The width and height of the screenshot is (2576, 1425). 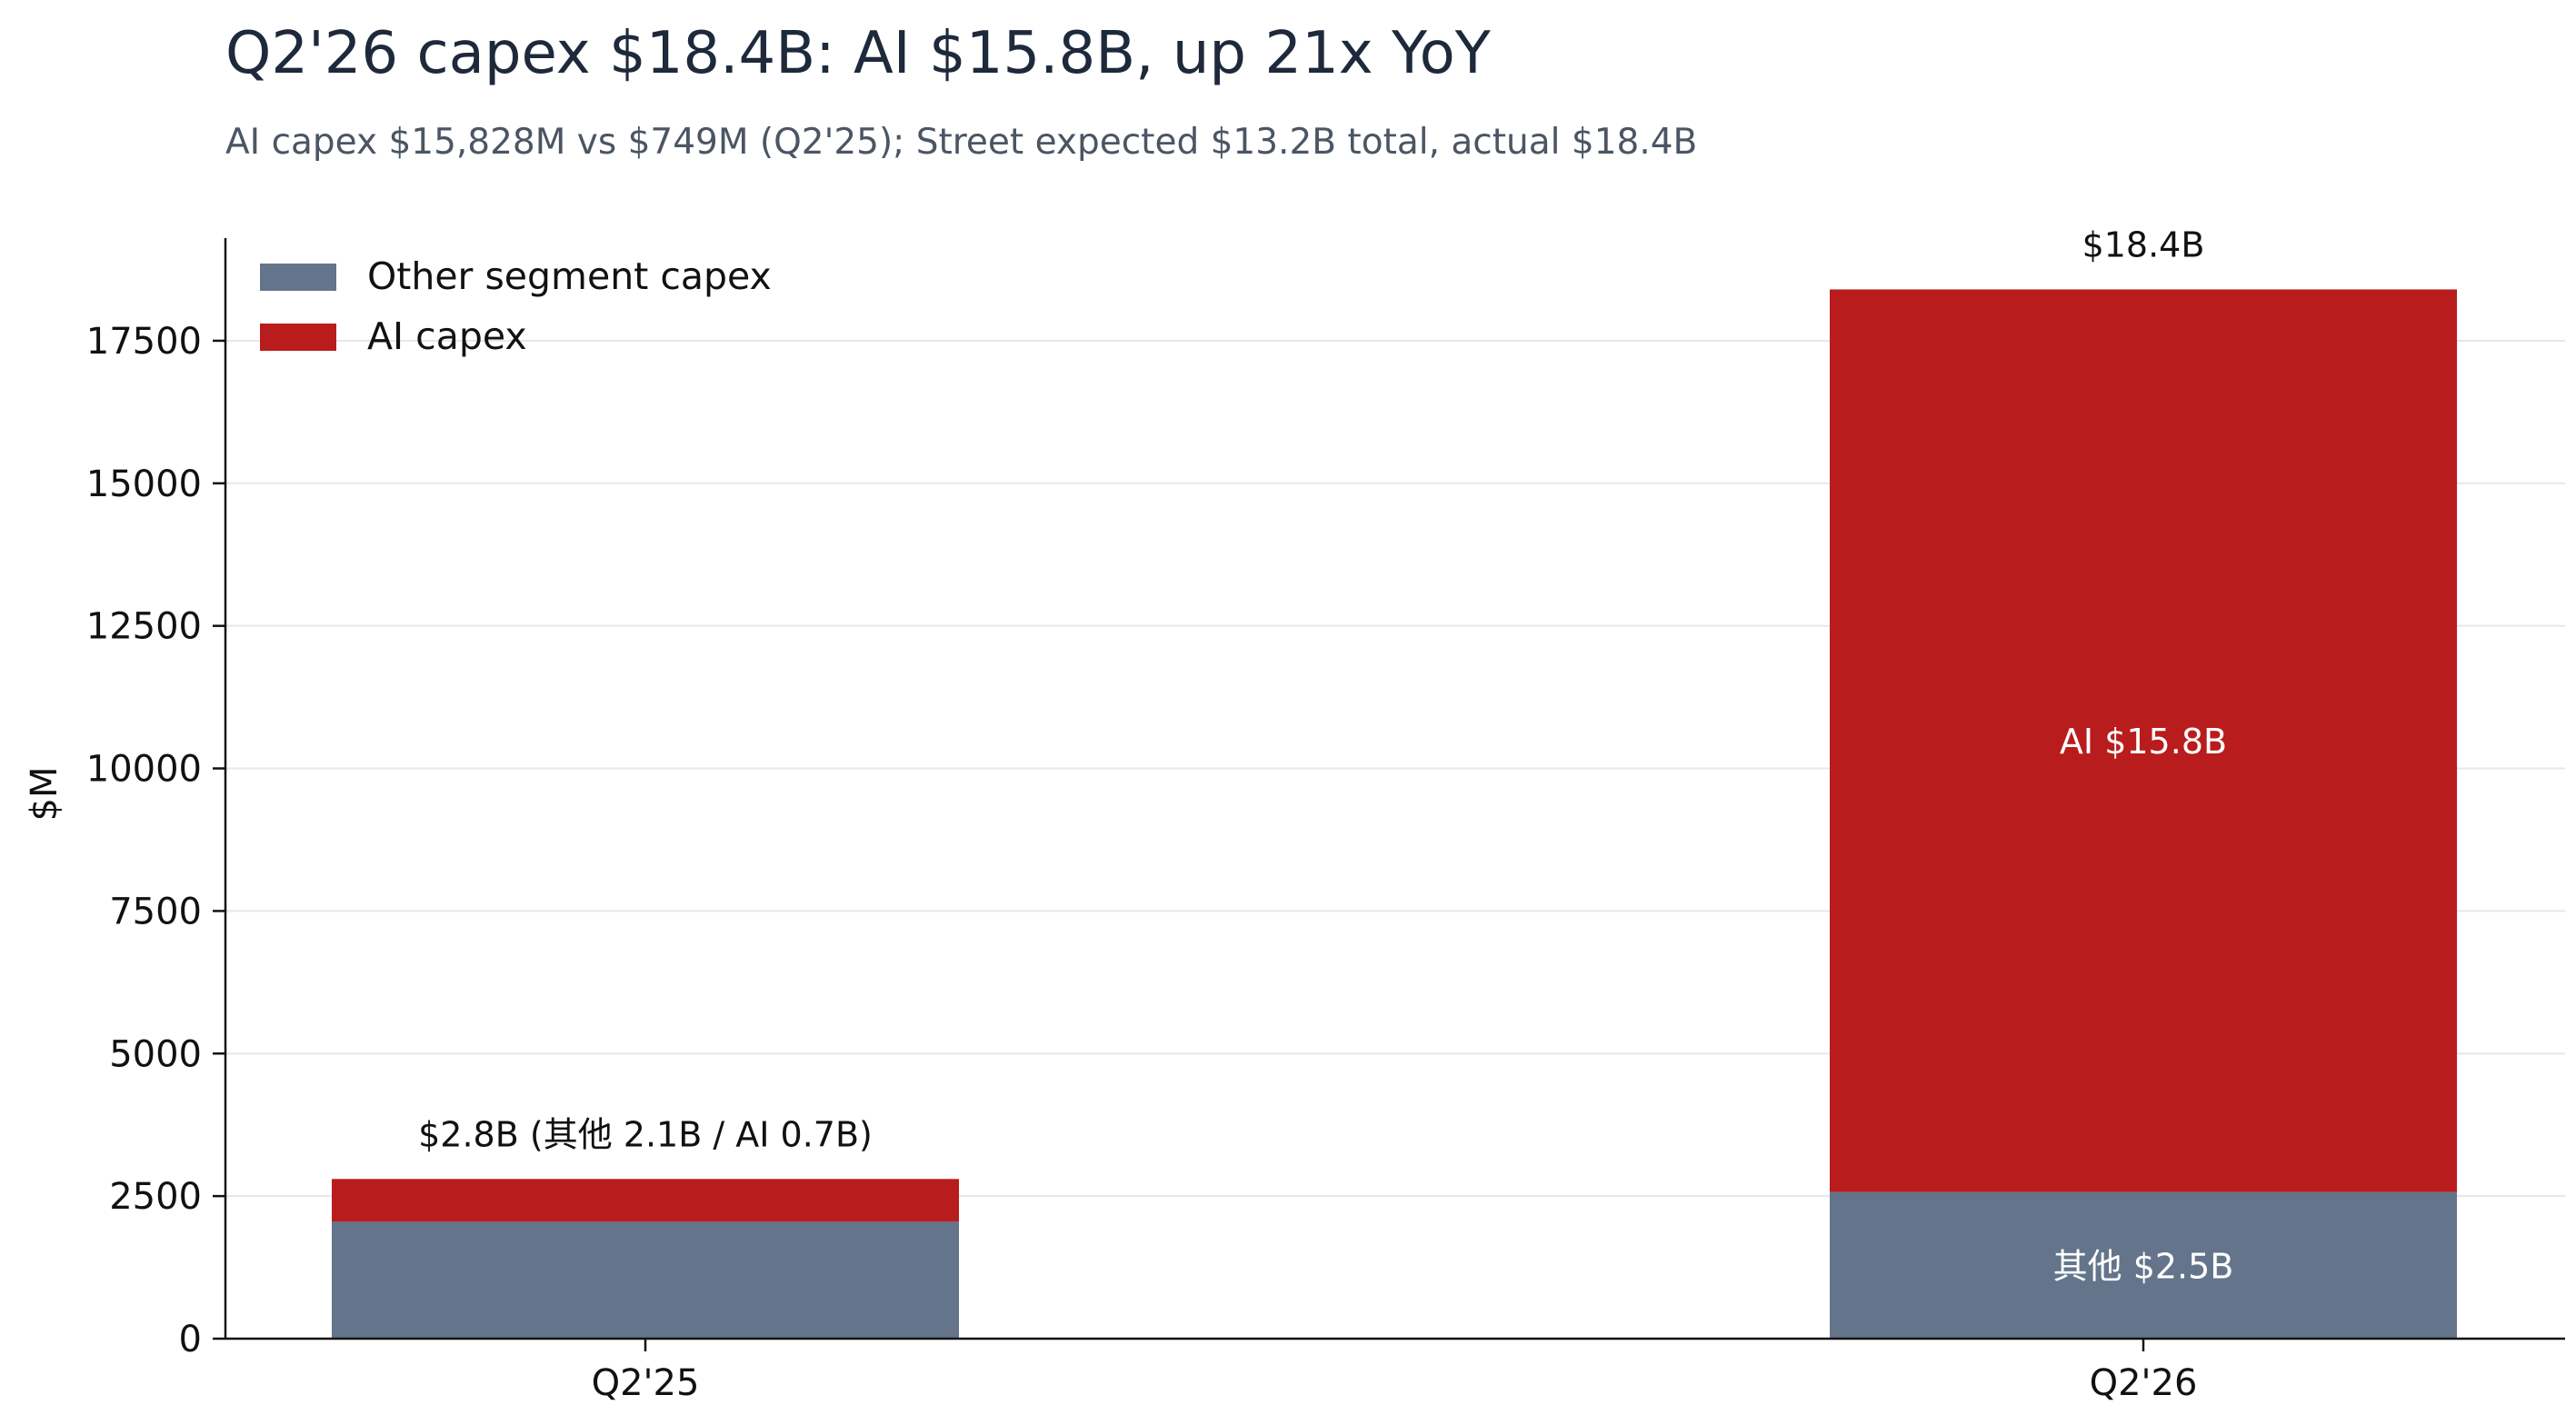 I want to click on legend-entry: AI capex, so click(x=447, y=336).